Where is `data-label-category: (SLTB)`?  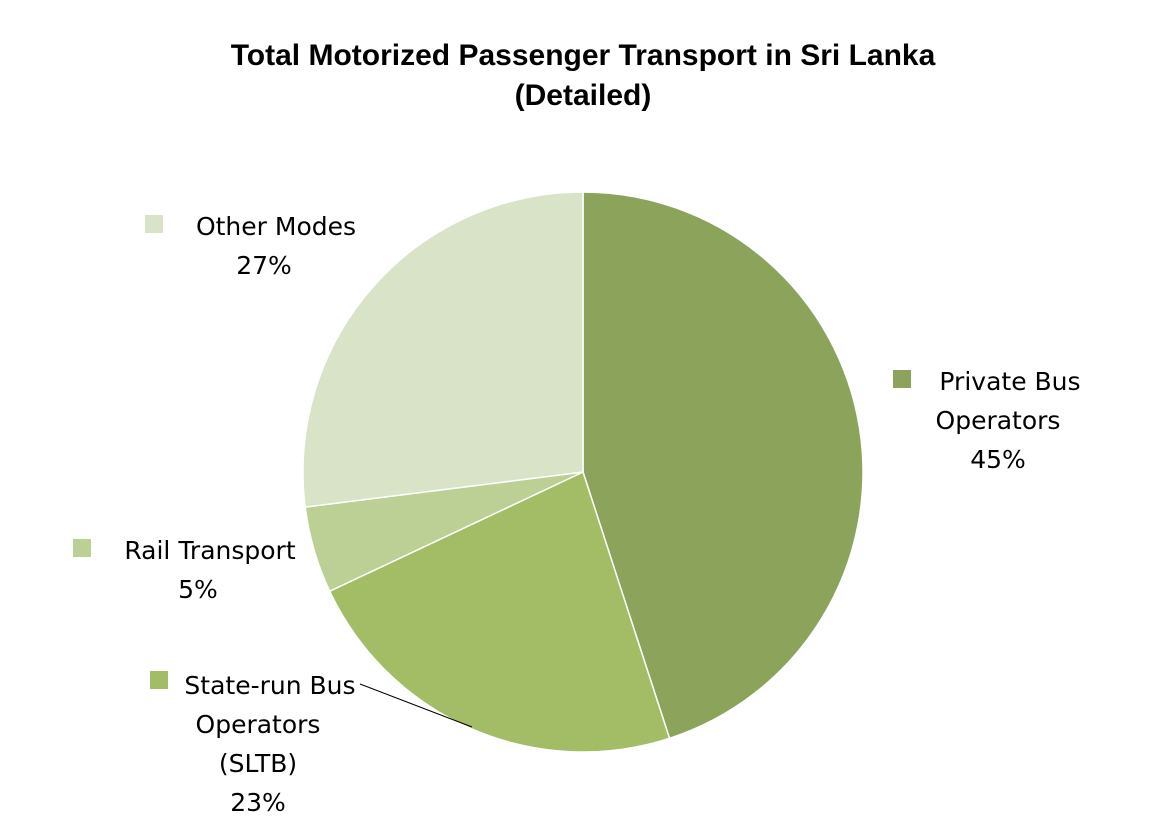 data-label-category: (SLTB) is located at coordinates (258, 763).